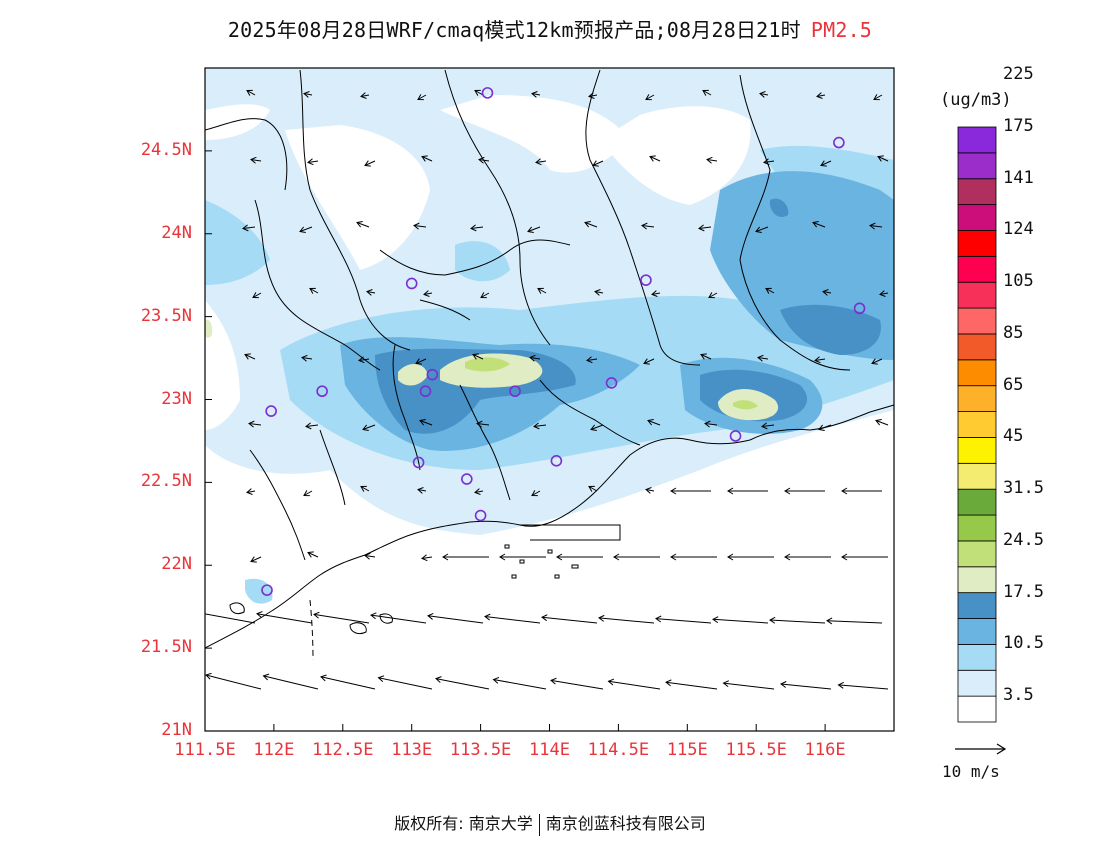 The width and height of the screenshot is (1100, 850). Describe the element at coordinates (274, 750) in the screenshot. I see `lon-tick-label: 112E` at that location.